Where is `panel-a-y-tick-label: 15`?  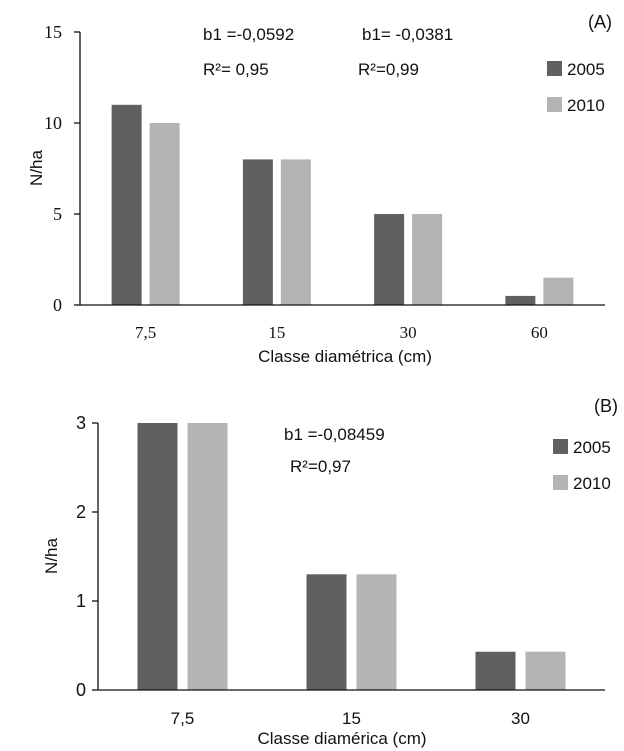
panel-a-y-tick-label: 15 is located at coordinates (53, 32).